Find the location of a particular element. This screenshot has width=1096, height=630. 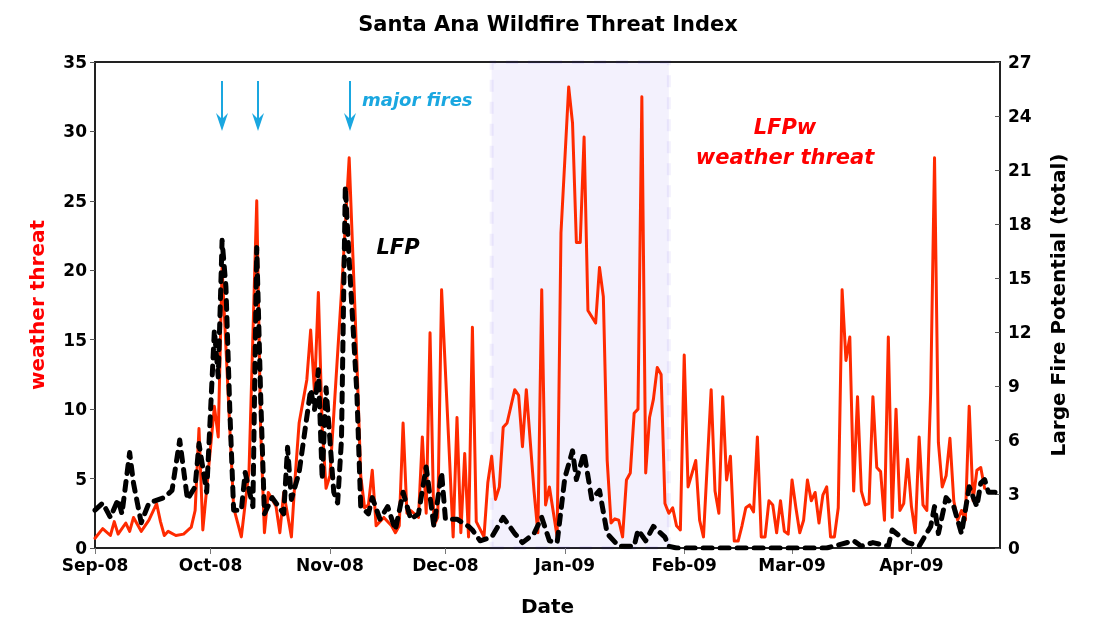

x-axis-title: Date is located at coordinates (547, 606).